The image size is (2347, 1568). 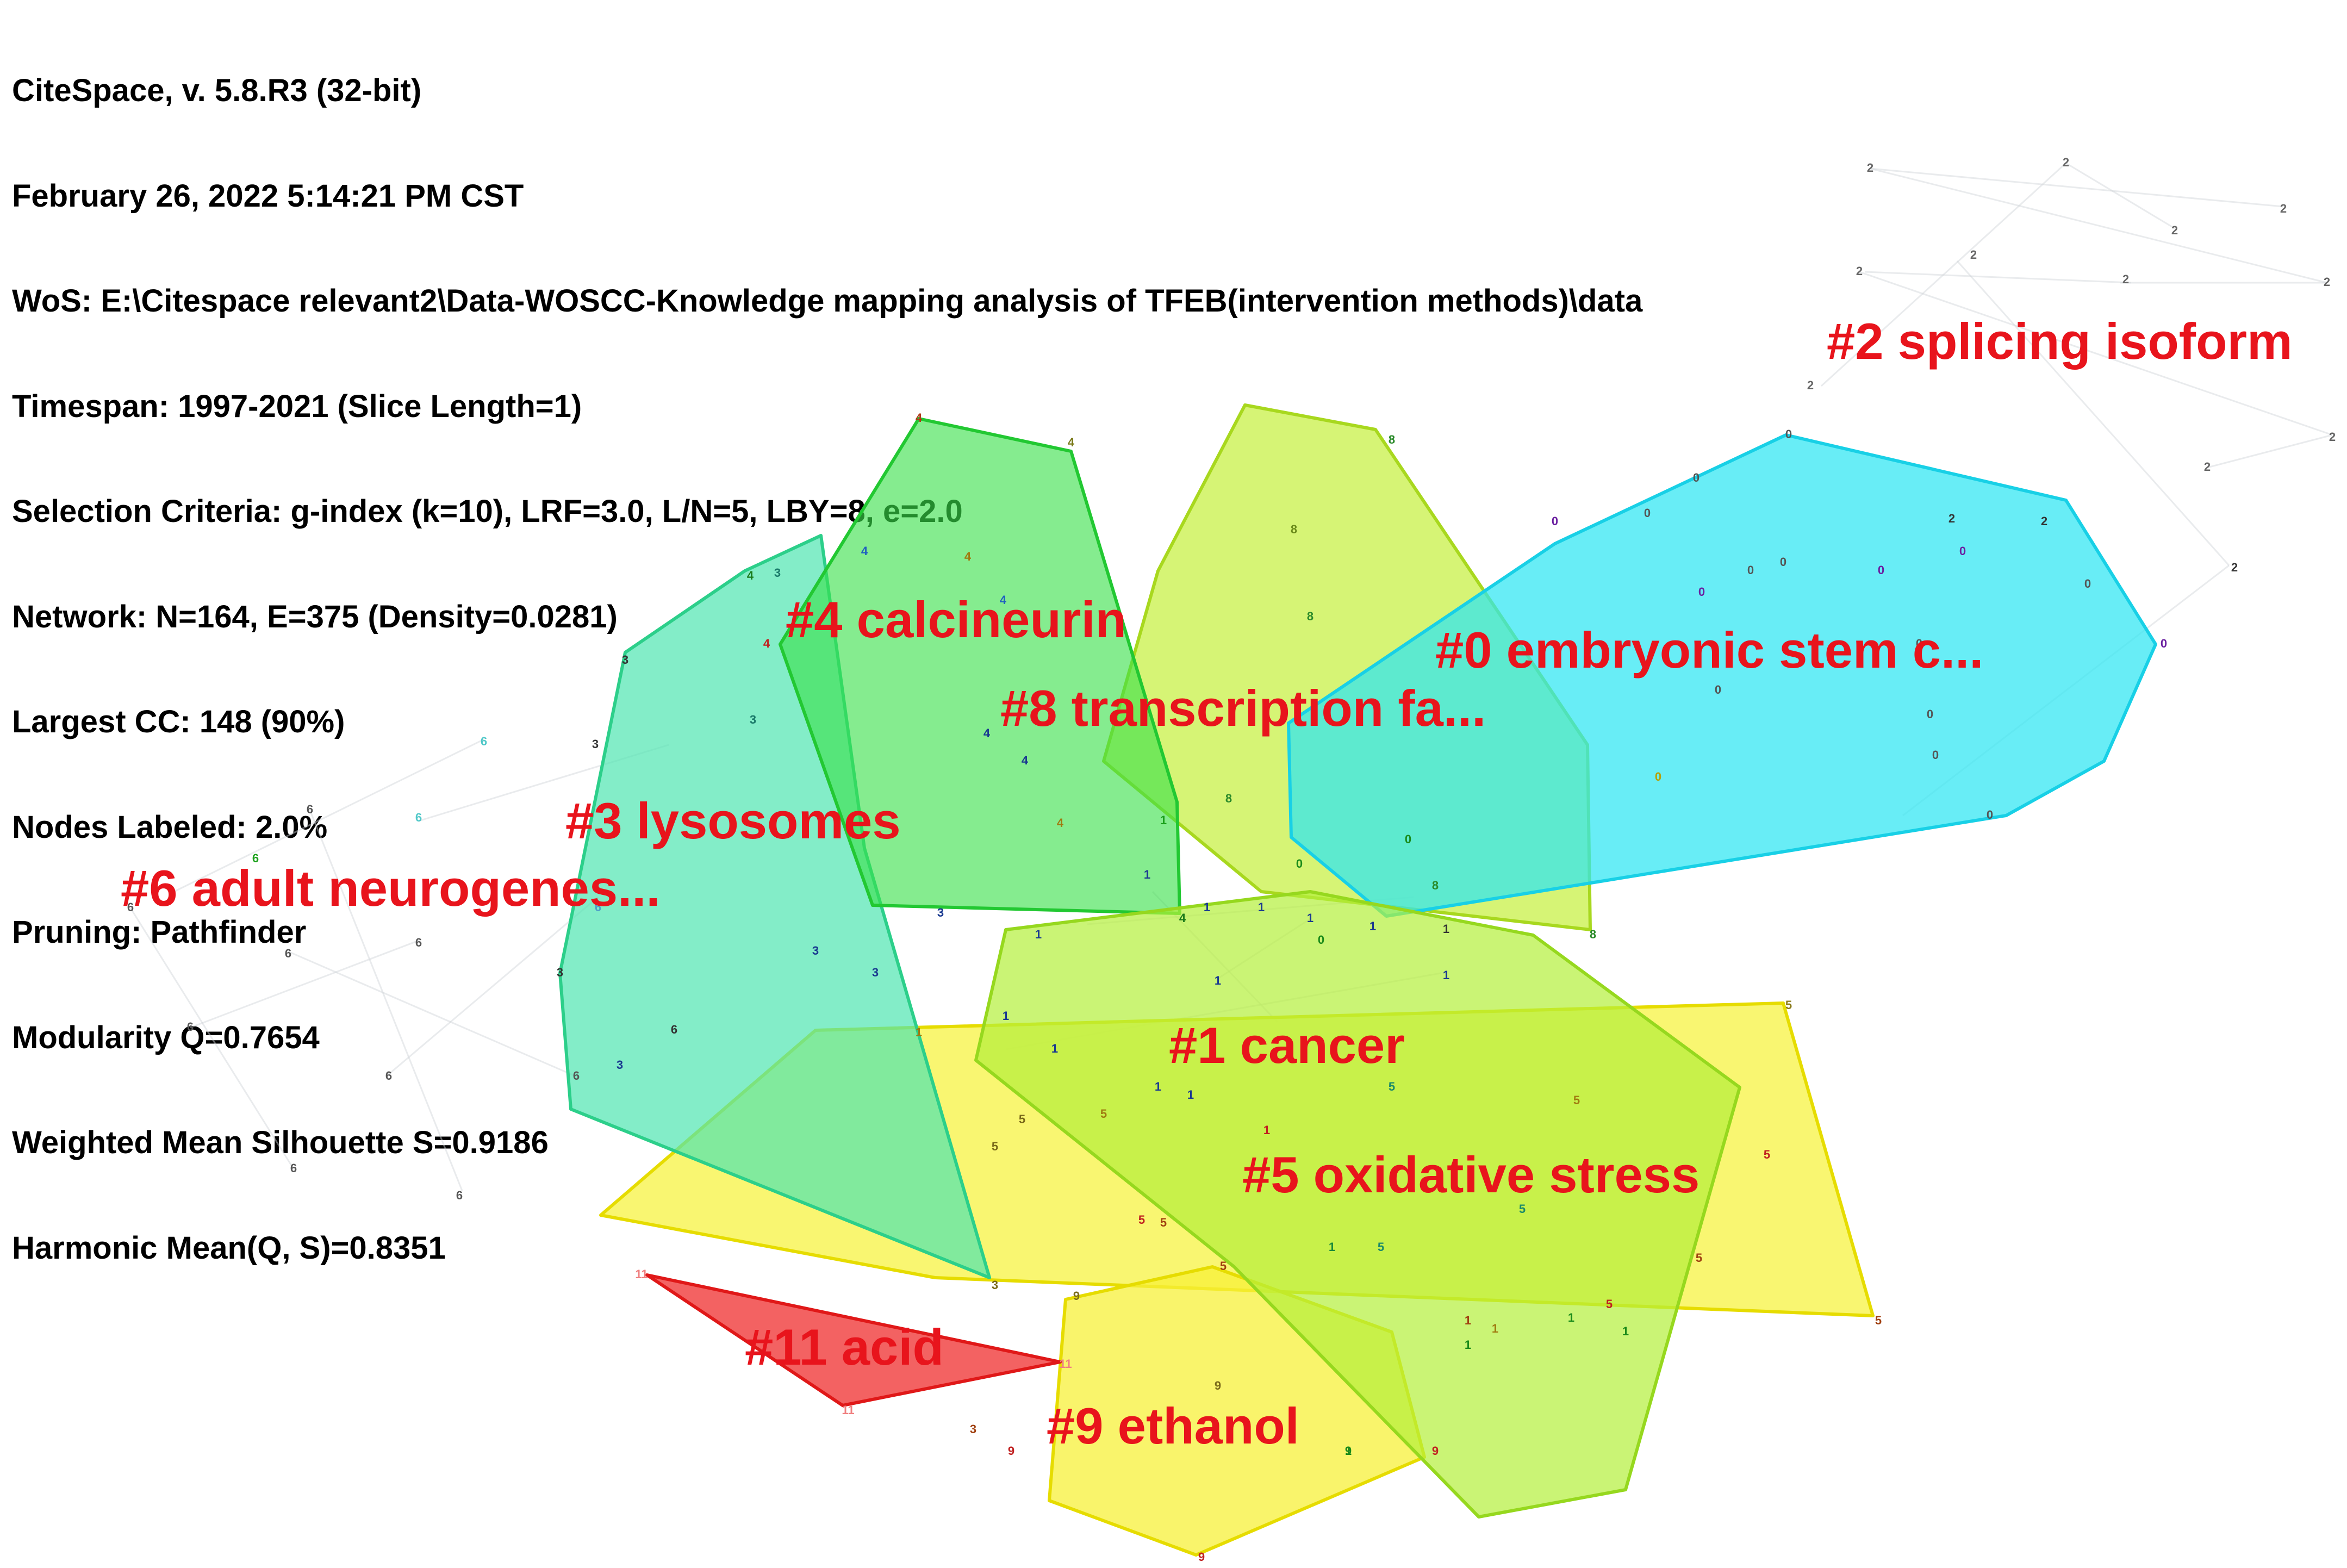 I want to click on summary-line-pruning: Pruning: Pathfinder, so click(x=159, y=932).